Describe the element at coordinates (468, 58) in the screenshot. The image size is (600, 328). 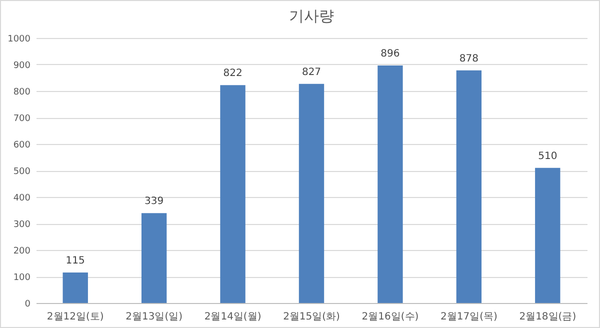
I see `data-label: 878` at that location.